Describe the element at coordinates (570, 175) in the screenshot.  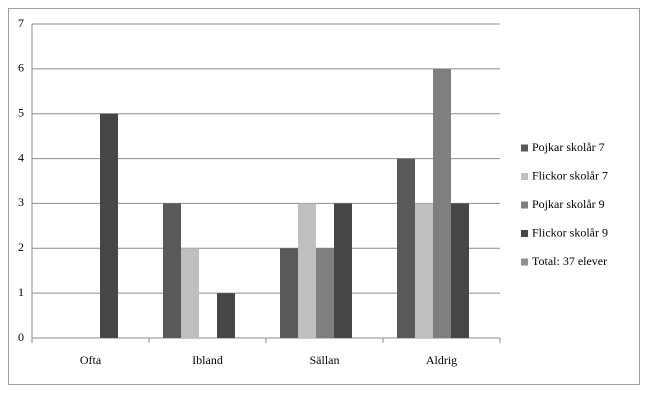
I see `legend-label: Flickor skolår 7` at that location.